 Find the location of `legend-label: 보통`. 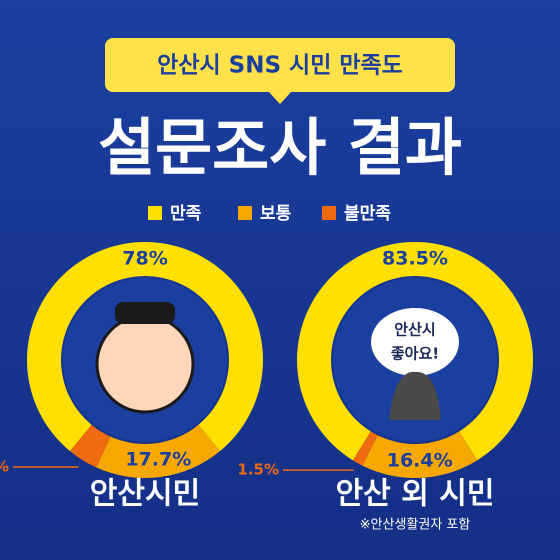

legend-label: 보통 is located at coordinates (276, 214).